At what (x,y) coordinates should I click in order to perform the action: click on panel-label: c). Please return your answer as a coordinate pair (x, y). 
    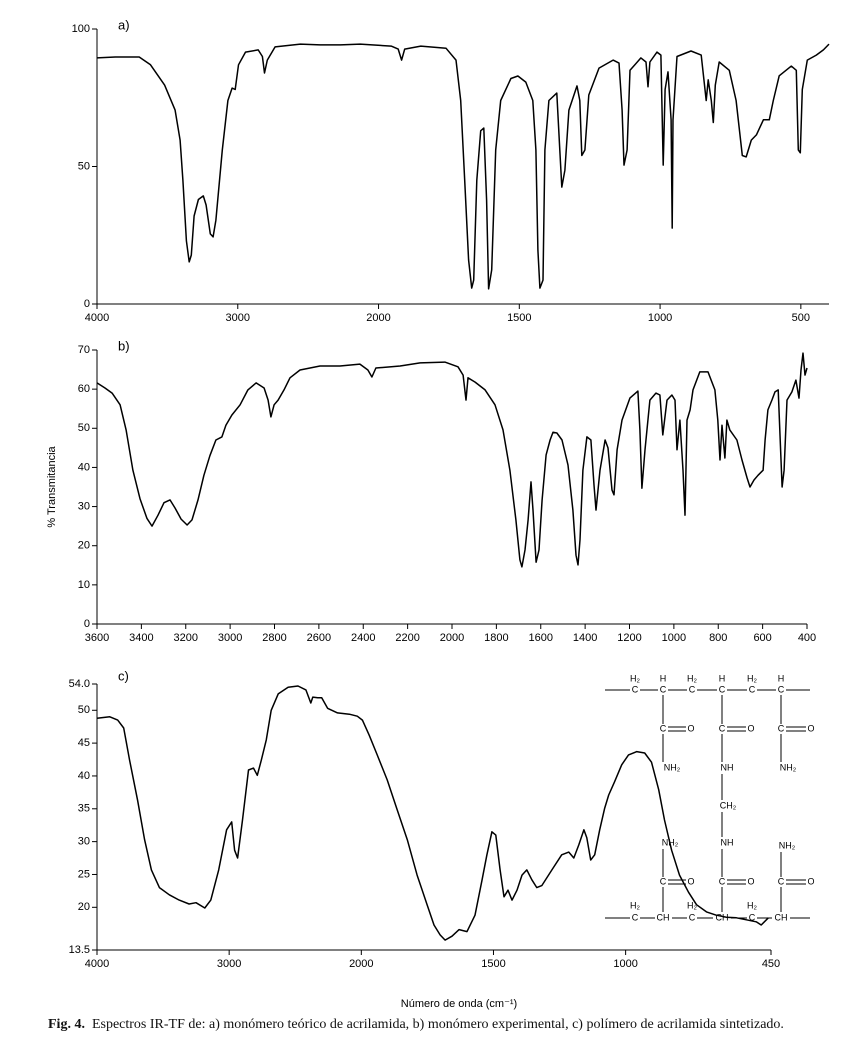
    Looking at the image, I should click on (123, 675).